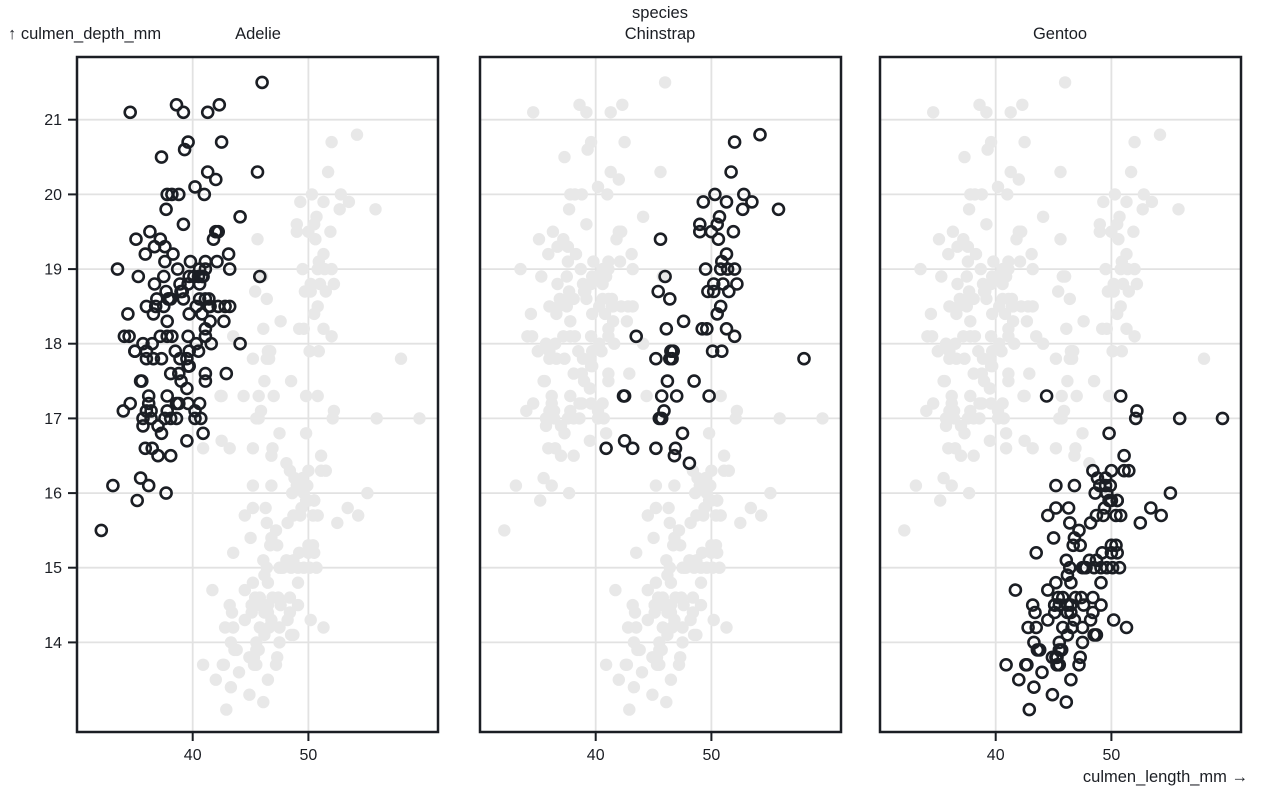 The height and width of the screenshot is (792, 1280). I want to click on x-axis-label: culmen_length_mm →, so click(1165, 777).